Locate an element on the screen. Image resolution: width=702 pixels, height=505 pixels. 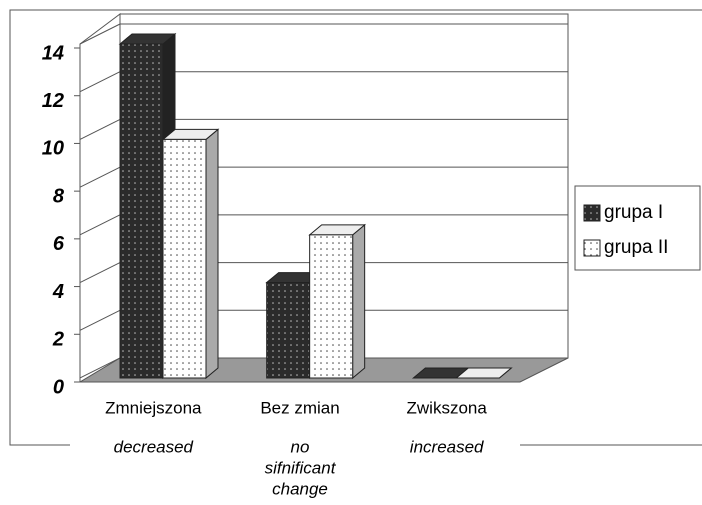
x-tick-label: Zwikszona is located at coordinates (447, 407).